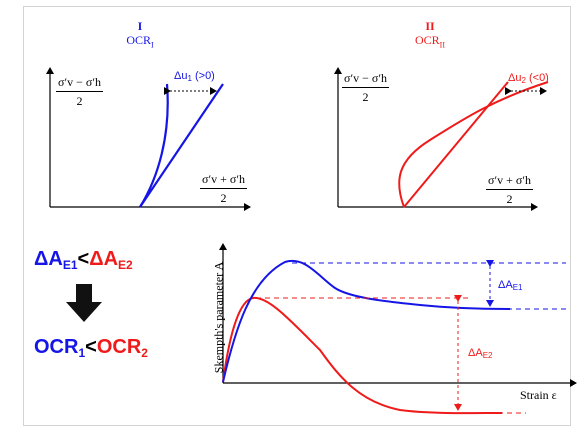 This screenshot has width=588, height=432. What do you see at coordinates (510, 285) in the screenshot?
I see `delta-ae1-label: ΔAE1` at bounding box center [510, 285].